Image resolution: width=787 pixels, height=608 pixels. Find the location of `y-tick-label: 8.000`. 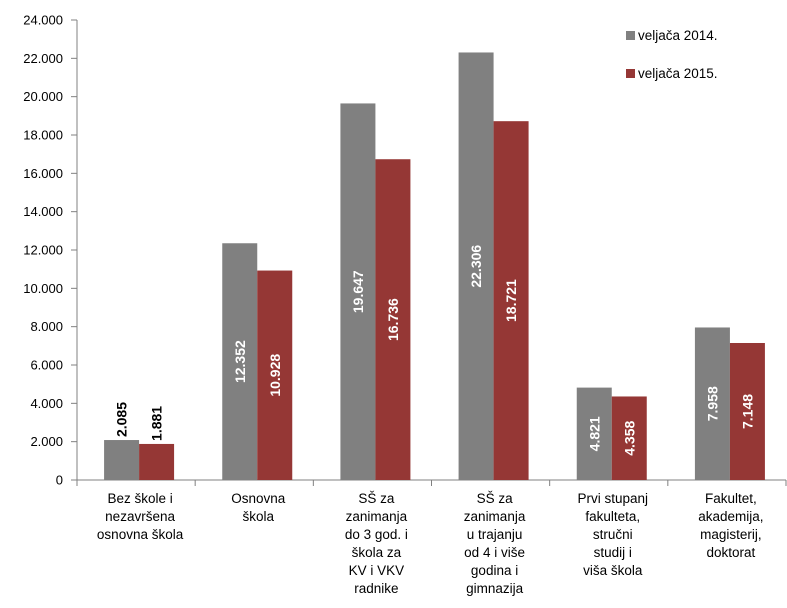

y-tick-label: 8.000 is located at coordinates (46, 326).